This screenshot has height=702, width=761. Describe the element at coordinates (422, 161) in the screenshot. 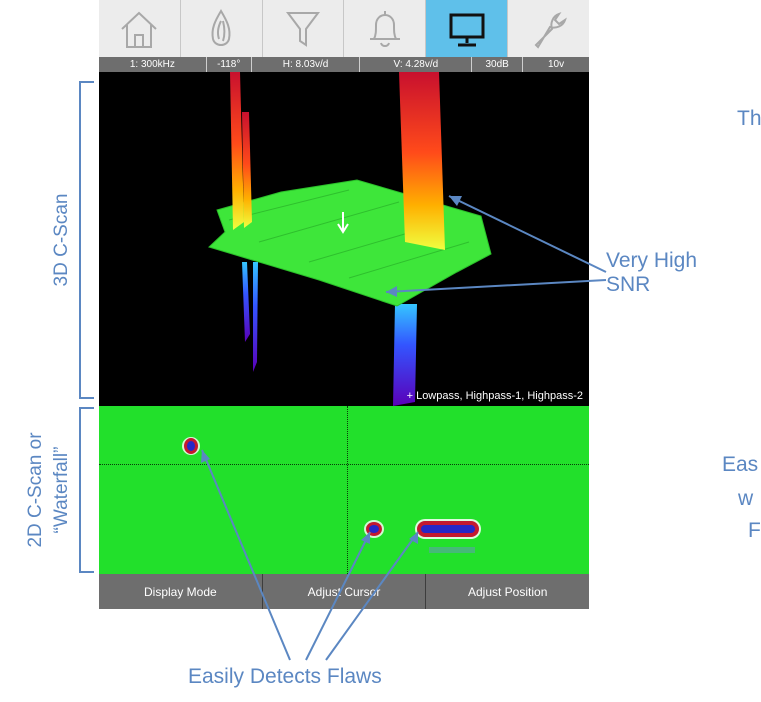

I see `positive-peak-right` at that location.